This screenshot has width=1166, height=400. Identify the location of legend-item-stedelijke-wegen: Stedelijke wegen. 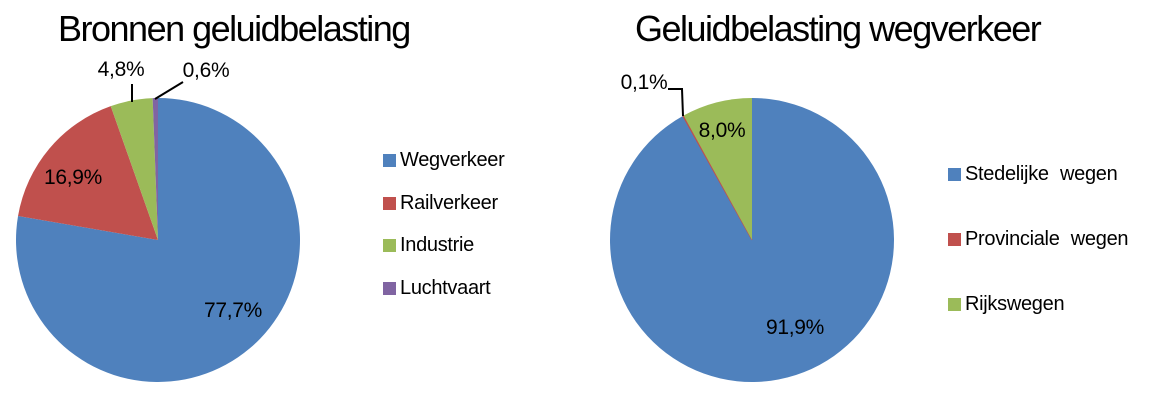
(1038, 174).